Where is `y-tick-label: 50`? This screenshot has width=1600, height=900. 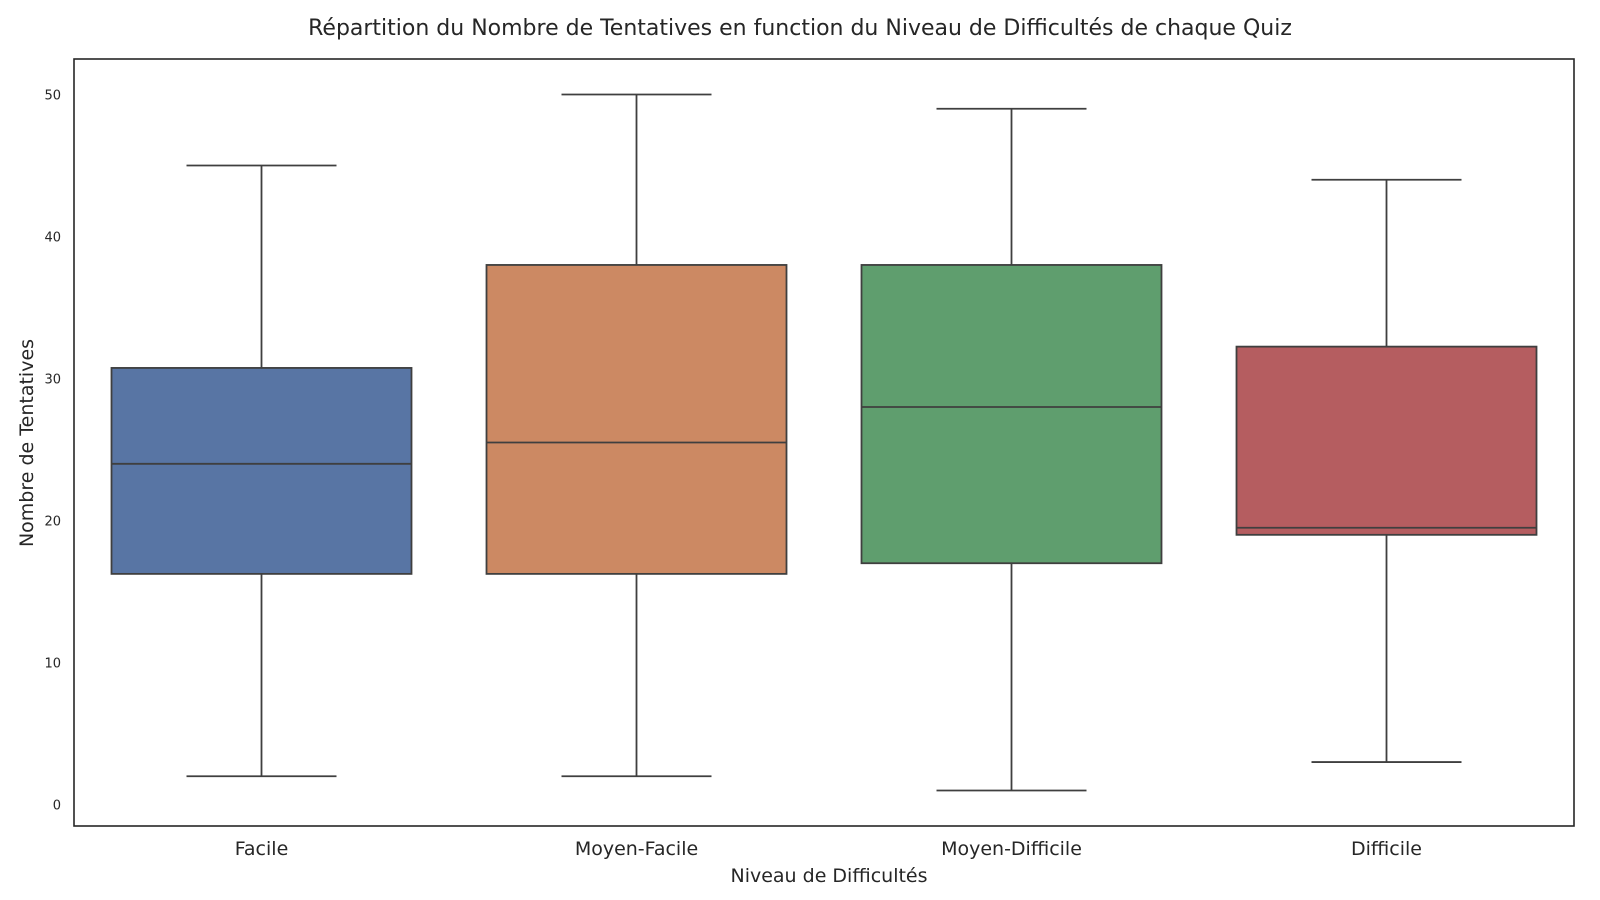
y-tick-label: 50 is located at coordinates (52, 96).